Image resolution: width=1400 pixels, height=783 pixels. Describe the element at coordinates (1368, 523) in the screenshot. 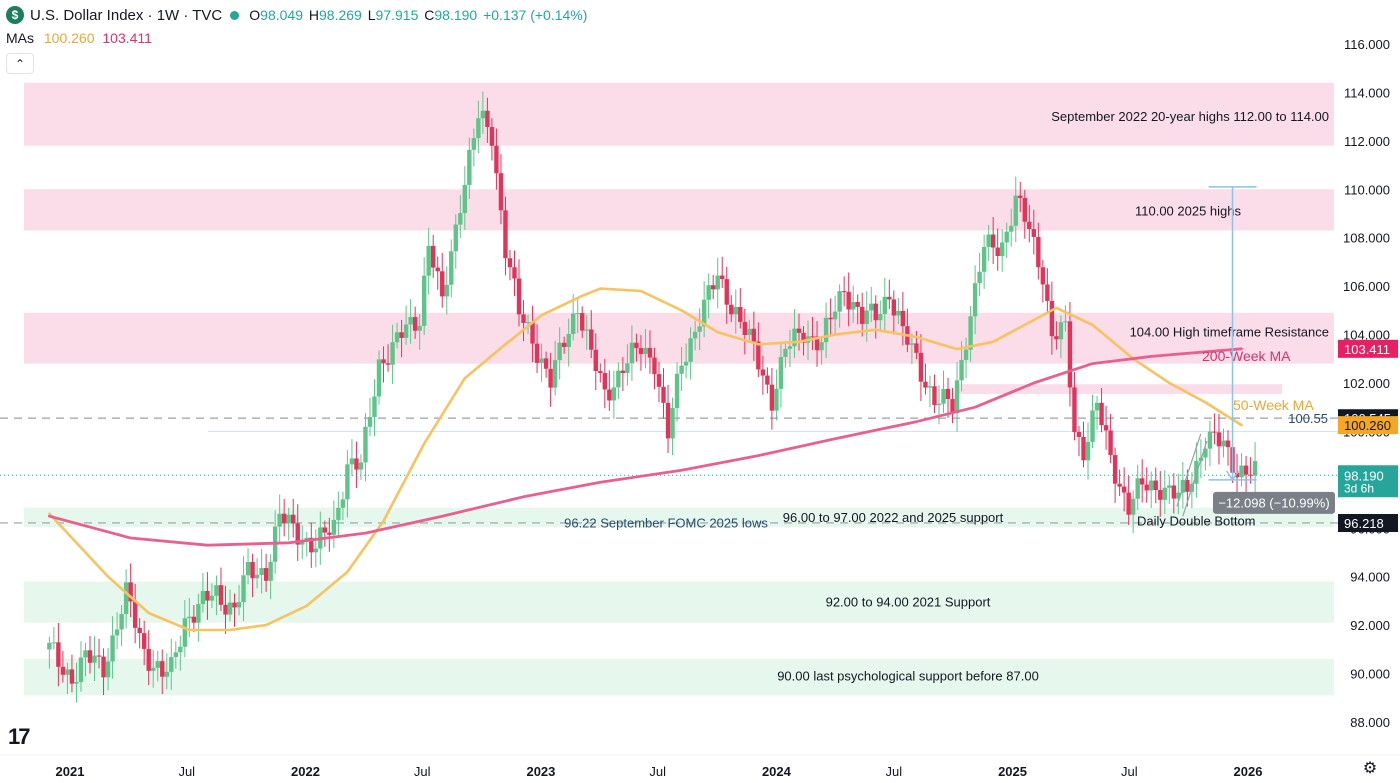

I see `price-tag-96.218: 96.218` at that location.